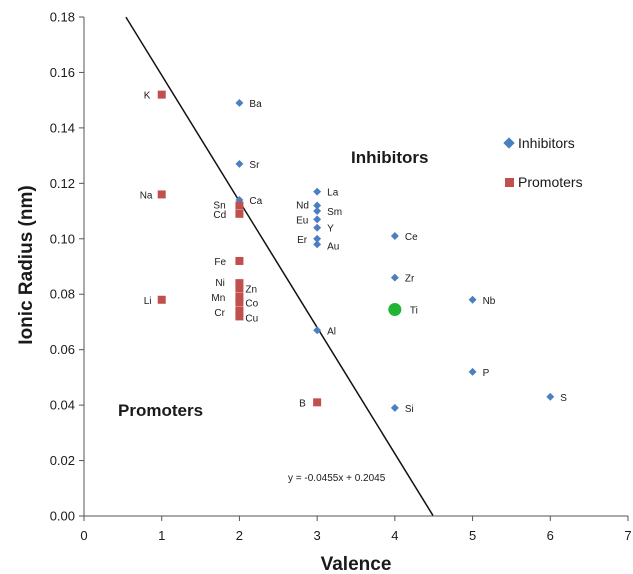 The image size is (633, 574). What do you see at coordinates (543, 162) in the screenshot?
I see `legend: Inhibitors Promoters` at bounding box center [543, 162].